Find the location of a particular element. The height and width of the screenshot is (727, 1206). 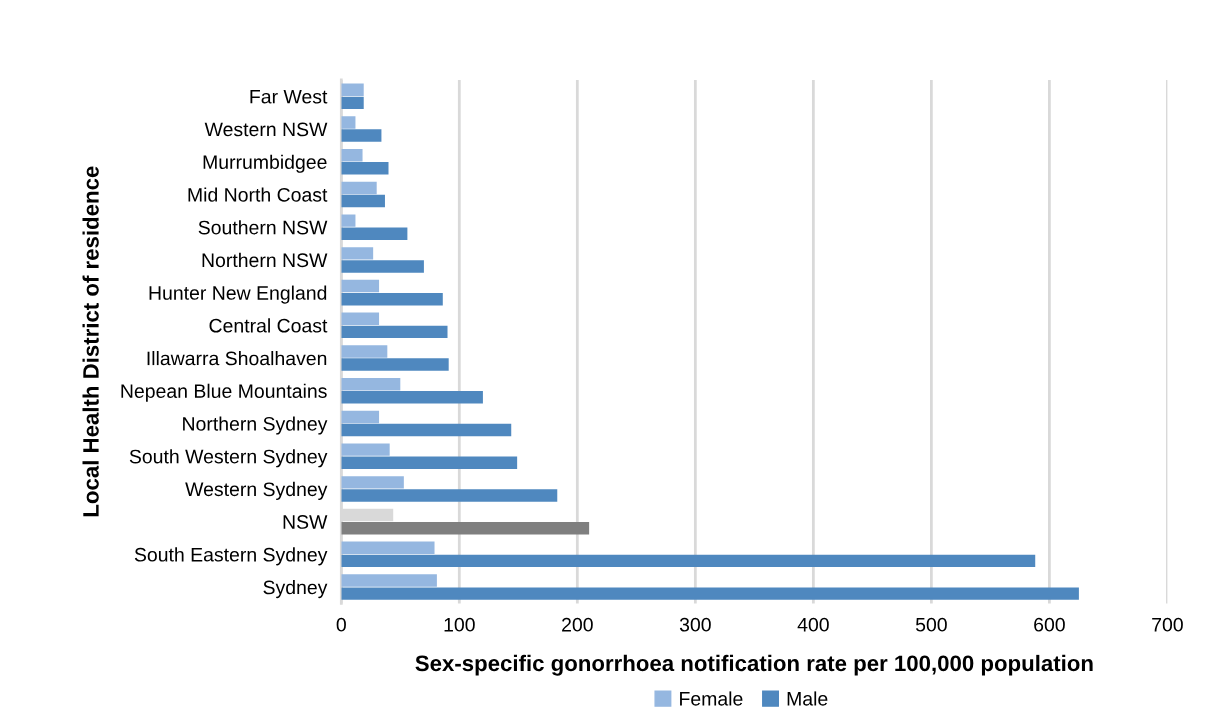

legend-label: Female is located at coordinates (711, 698).